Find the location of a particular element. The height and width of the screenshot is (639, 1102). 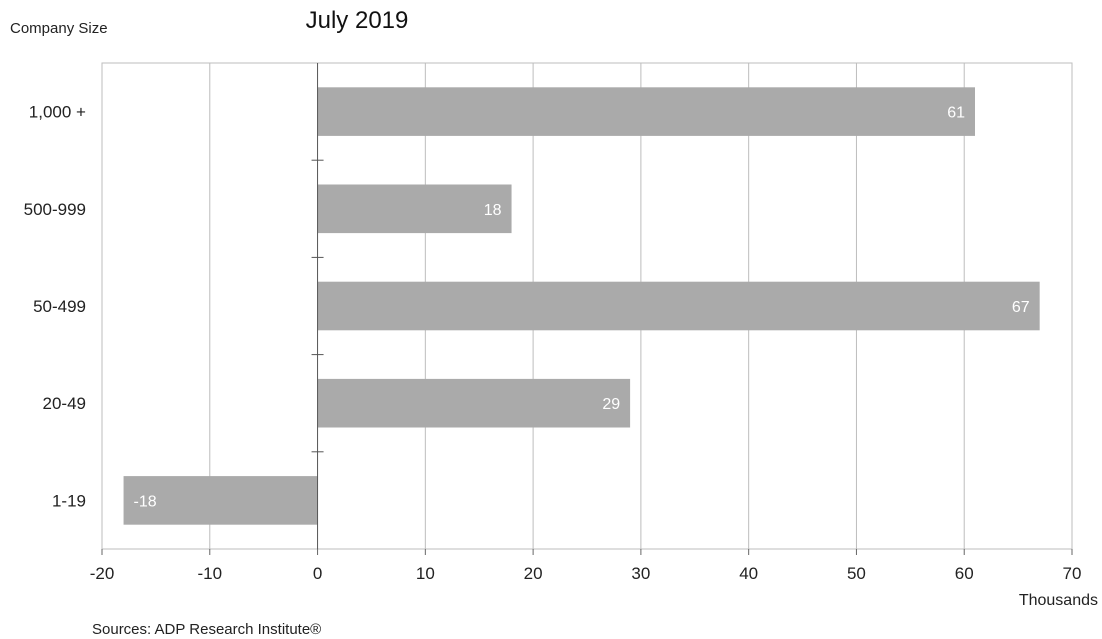

source-note: Sources: ADP Research Institute® is located at coordinates (206, 629).